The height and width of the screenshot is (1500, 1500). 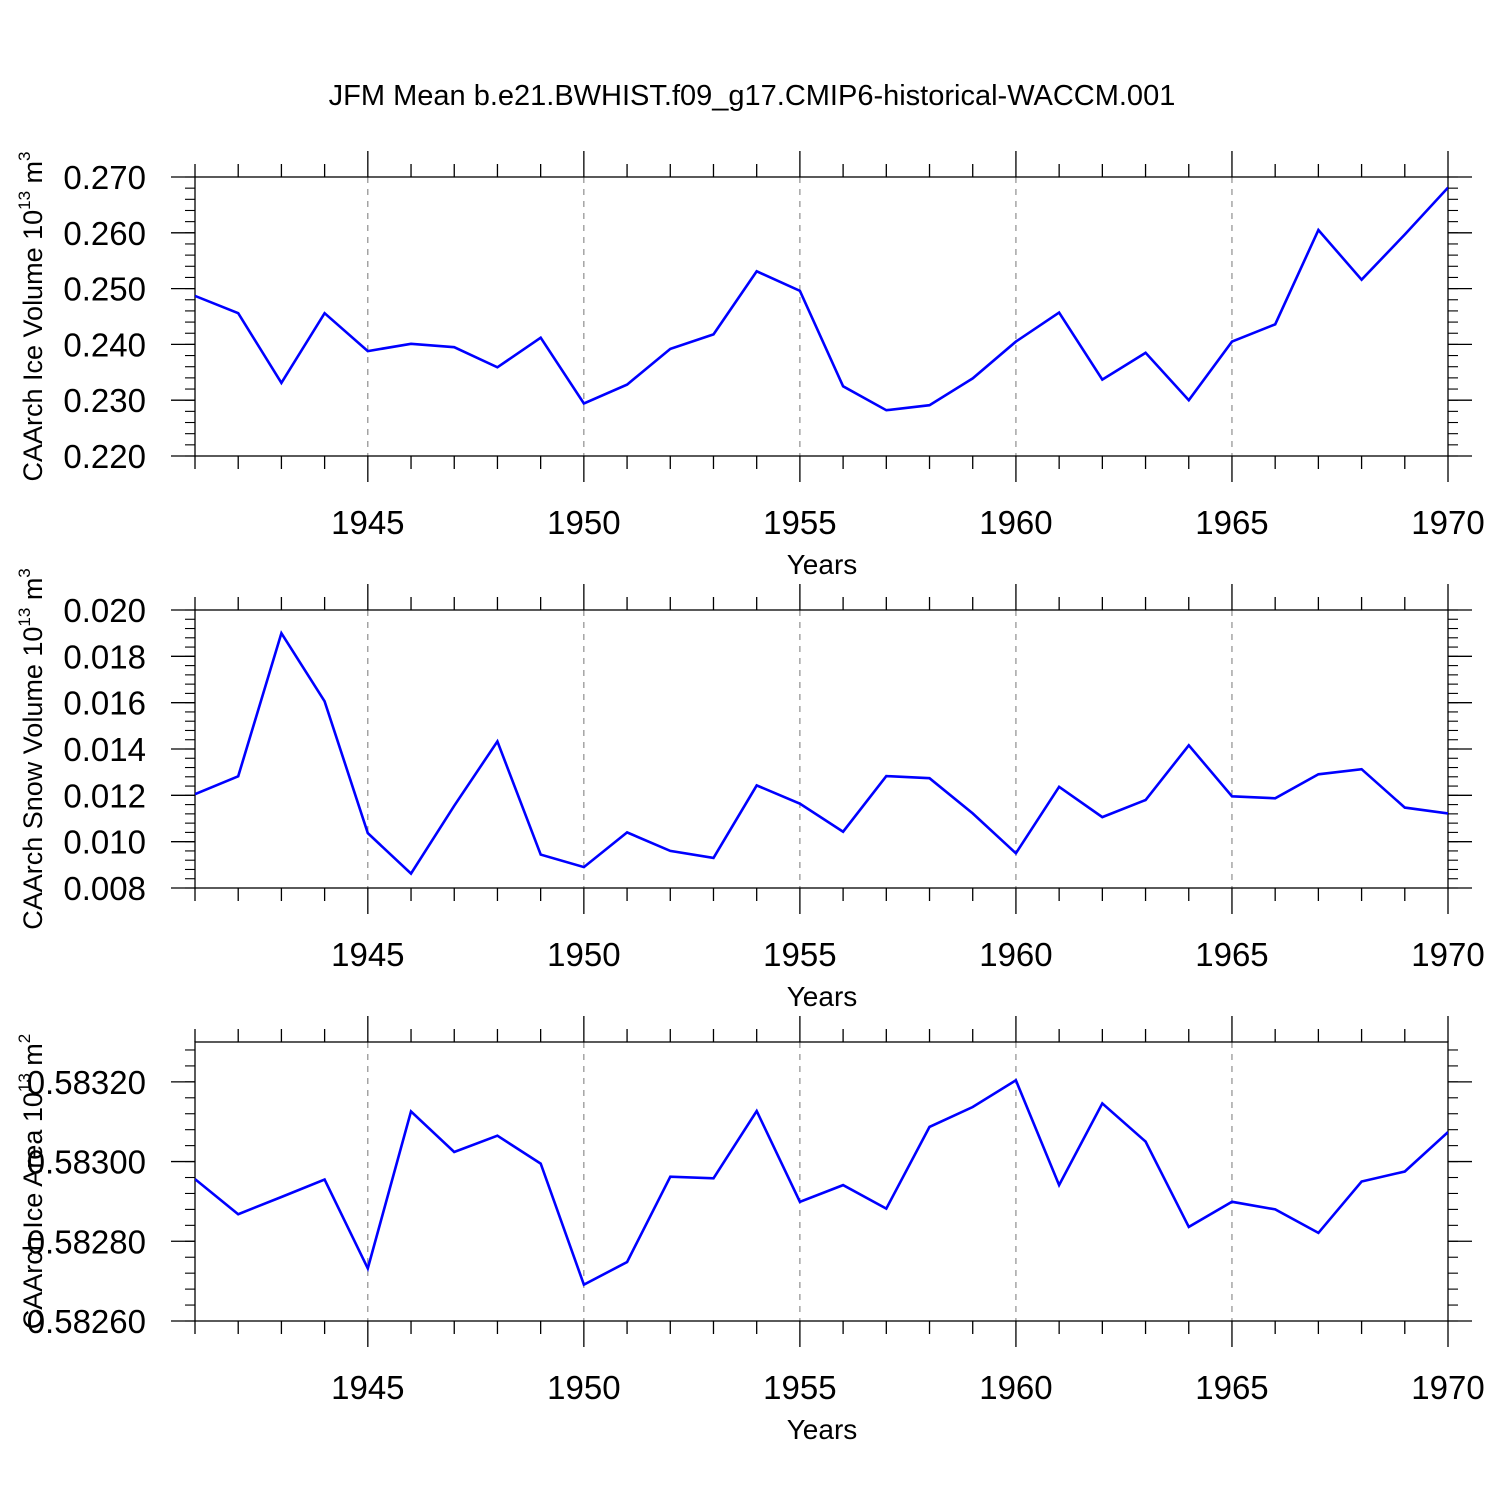 I want to click on y-tick-label: 0.58260, so click(x=86, y=1321).